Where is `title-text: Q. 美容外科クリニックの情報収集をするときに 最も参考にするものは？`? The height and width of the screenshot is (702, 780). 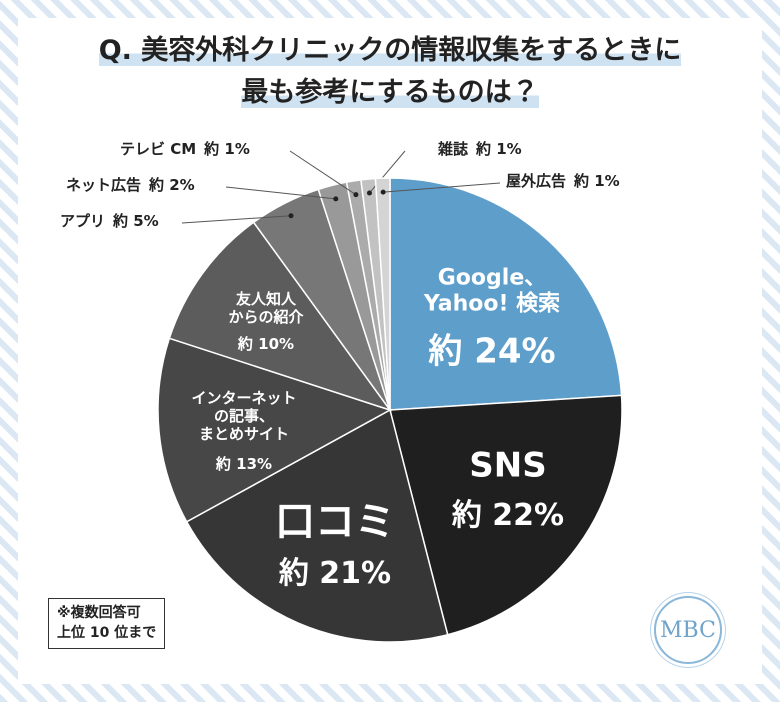 title-text: Q. 美容外科クリニックの情報収集をするときに 最も参考にするものは？ is located at coordinates (390, 71).